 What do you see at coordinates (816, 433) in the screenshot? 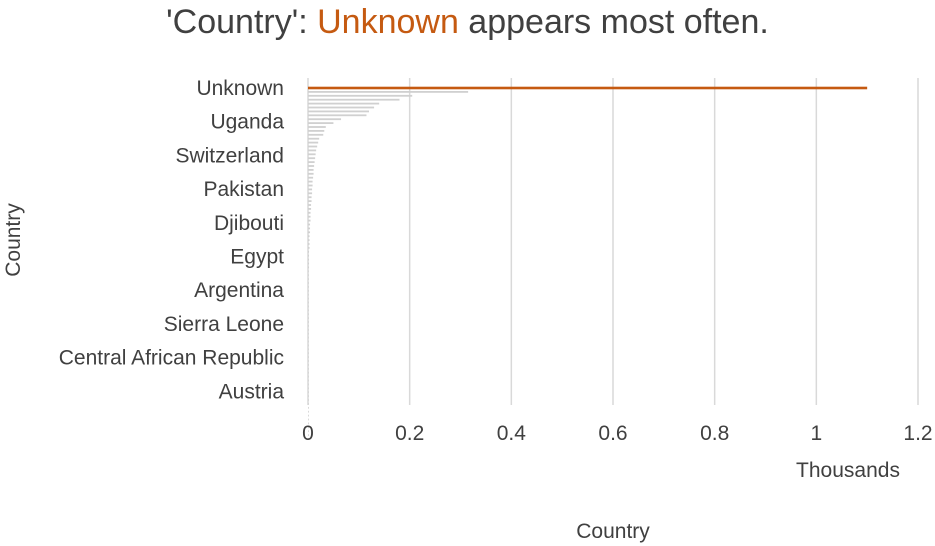
I see `x-tick-label: 1` at bounding box center [816, 433].